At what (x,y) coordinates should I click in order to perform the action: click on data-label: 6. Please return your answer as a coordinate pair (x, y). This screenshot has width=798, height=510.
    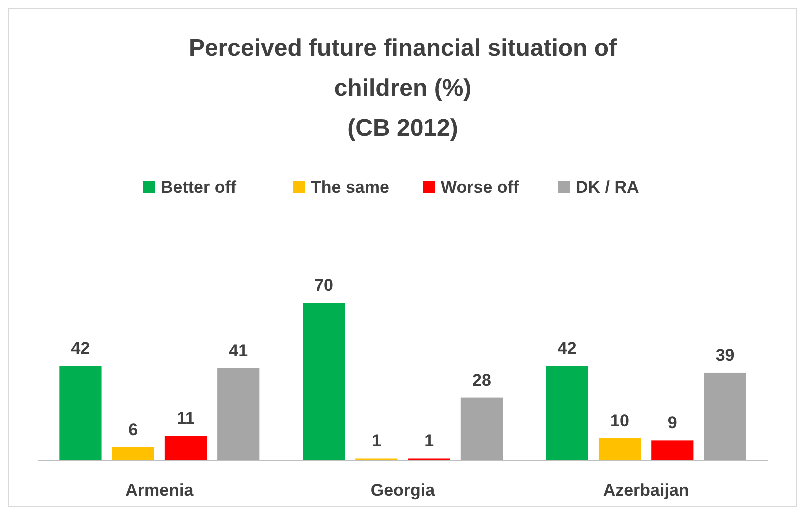
    Looking at the image, I should click on (133, 430).